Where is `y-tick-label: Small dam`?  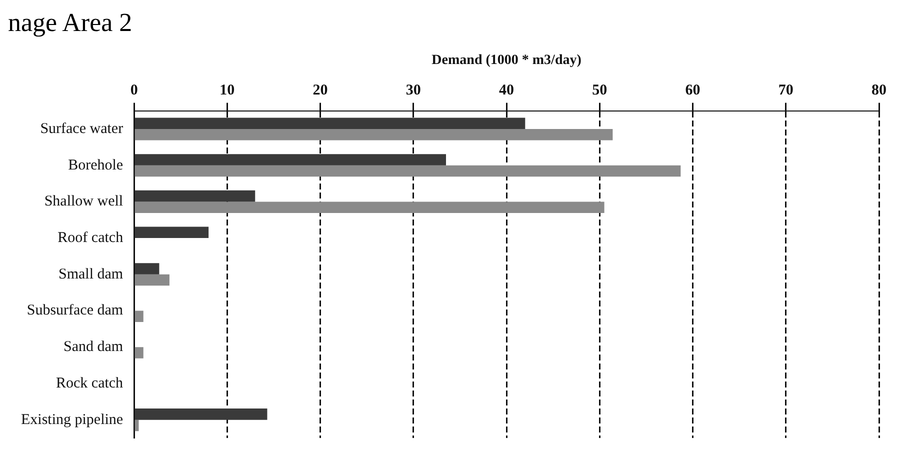
y-tick-label: Small dam is located at coordinates (91, 274).